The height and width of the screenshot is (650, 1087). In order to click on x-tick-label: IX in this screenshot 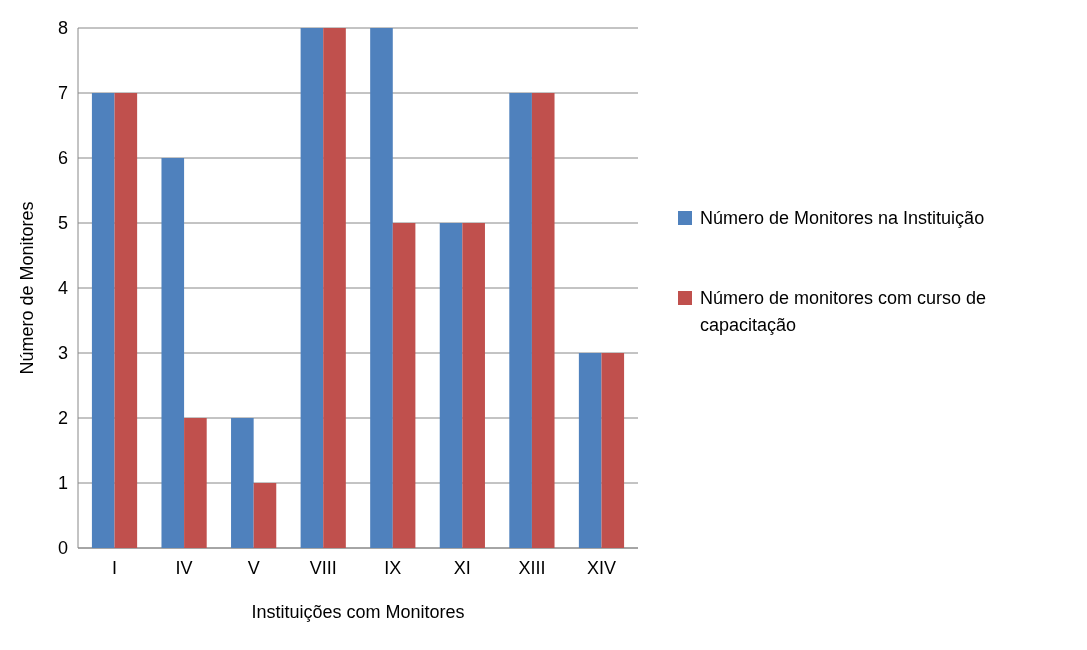, I will do `click(393, 568)`.